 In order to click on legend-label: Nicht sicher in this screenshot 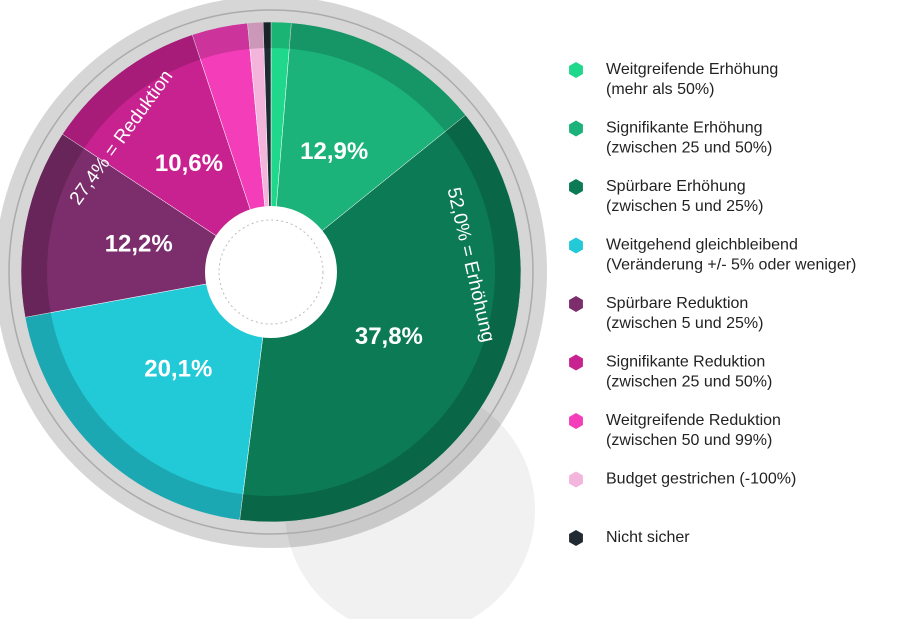, I will do `click(648, 537)`.